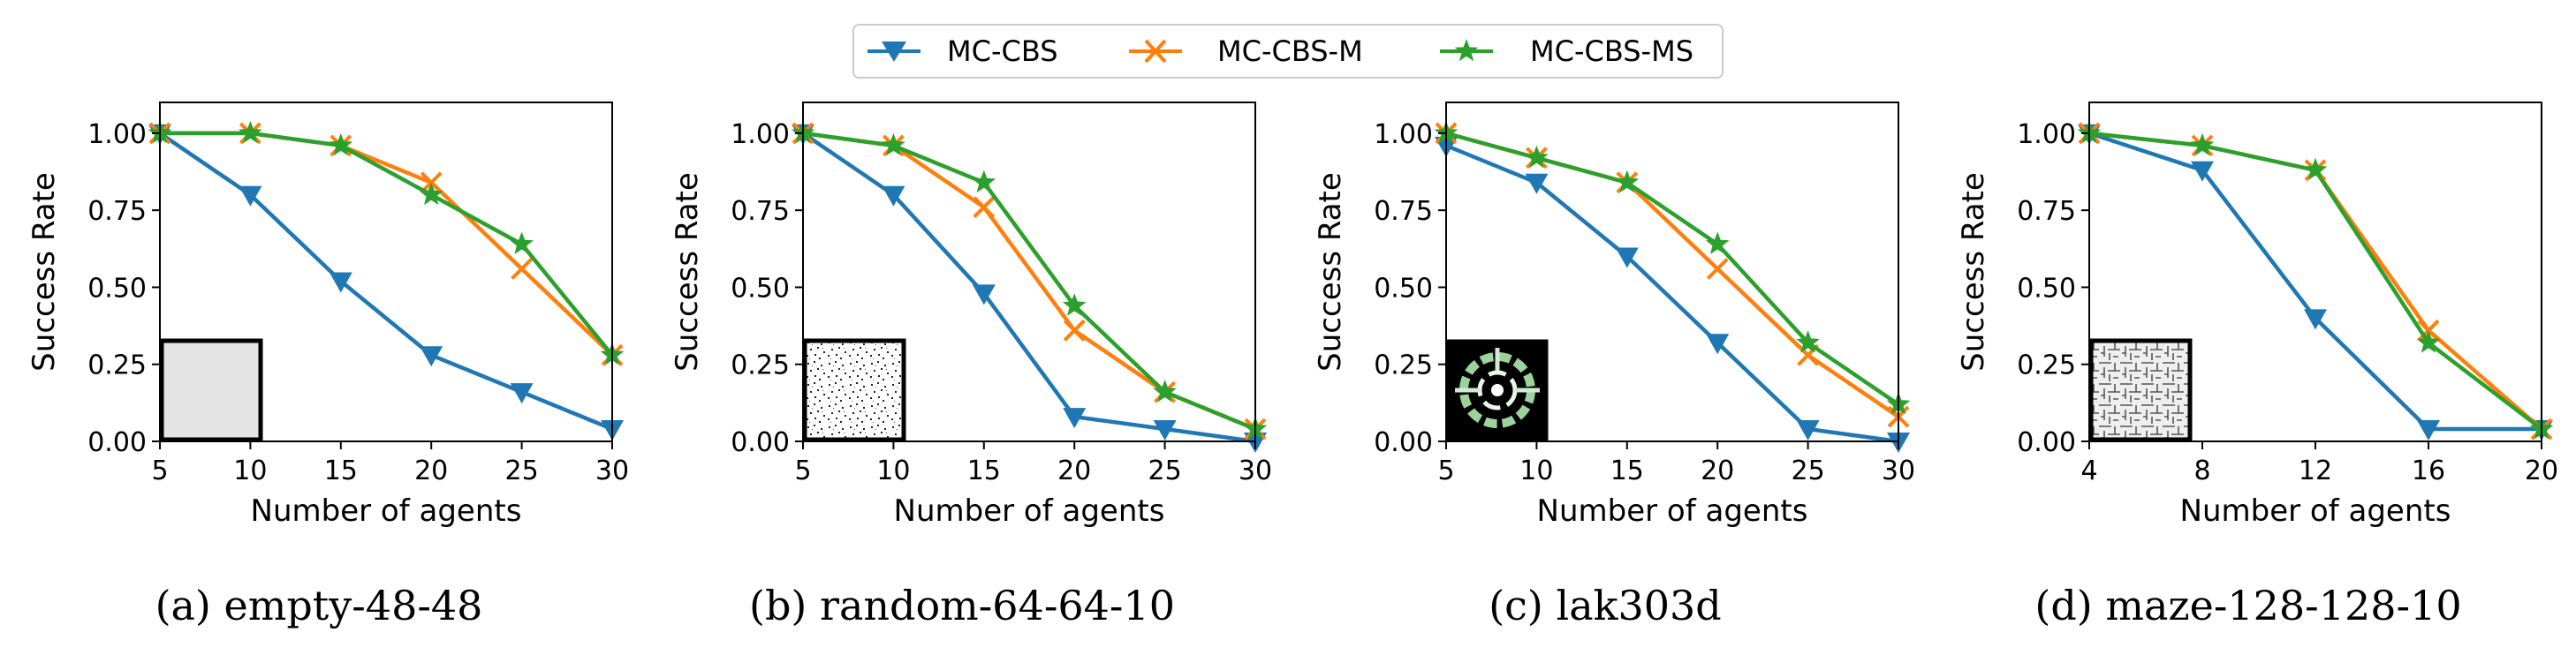 The width and height of the screenshot is (2576, 655). I want to click on legend-item-mc-cbs-ms: MC-CBS-MS, so click(1567, 51).